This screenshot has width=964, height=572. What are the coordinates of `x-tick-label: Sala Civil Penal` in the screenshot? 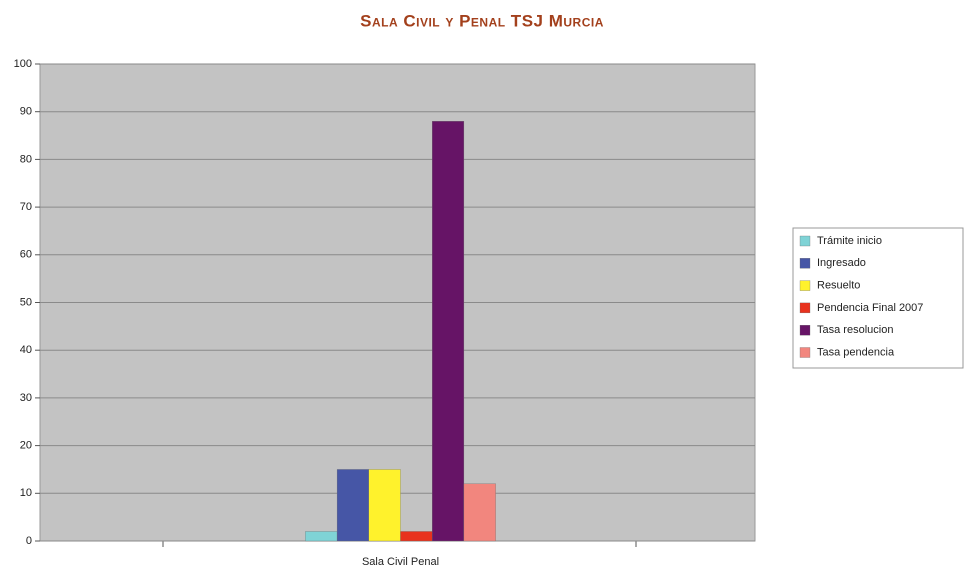 It's located at (400, 562).